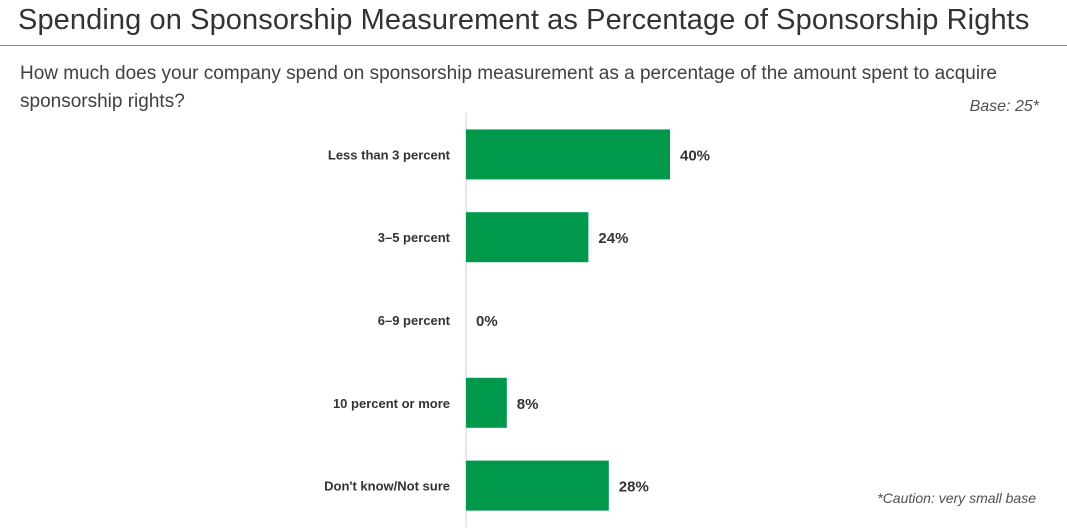 Image resolution: width=1067 pixels, height=531 pixels. I want to click on value-label: 0%, so click(487, 321).